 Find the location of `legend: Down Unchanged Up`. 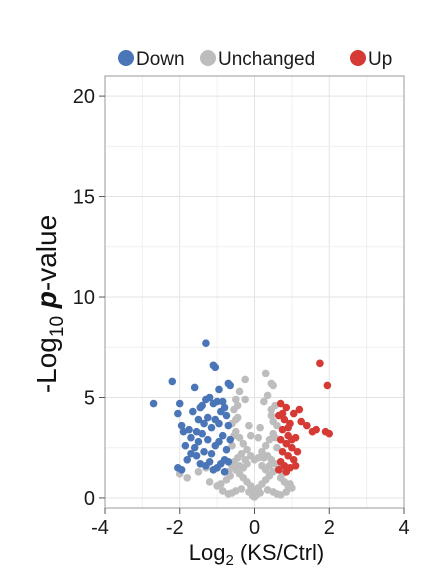

legend: Down Unchanged Up is located at coordinates (255, 59).